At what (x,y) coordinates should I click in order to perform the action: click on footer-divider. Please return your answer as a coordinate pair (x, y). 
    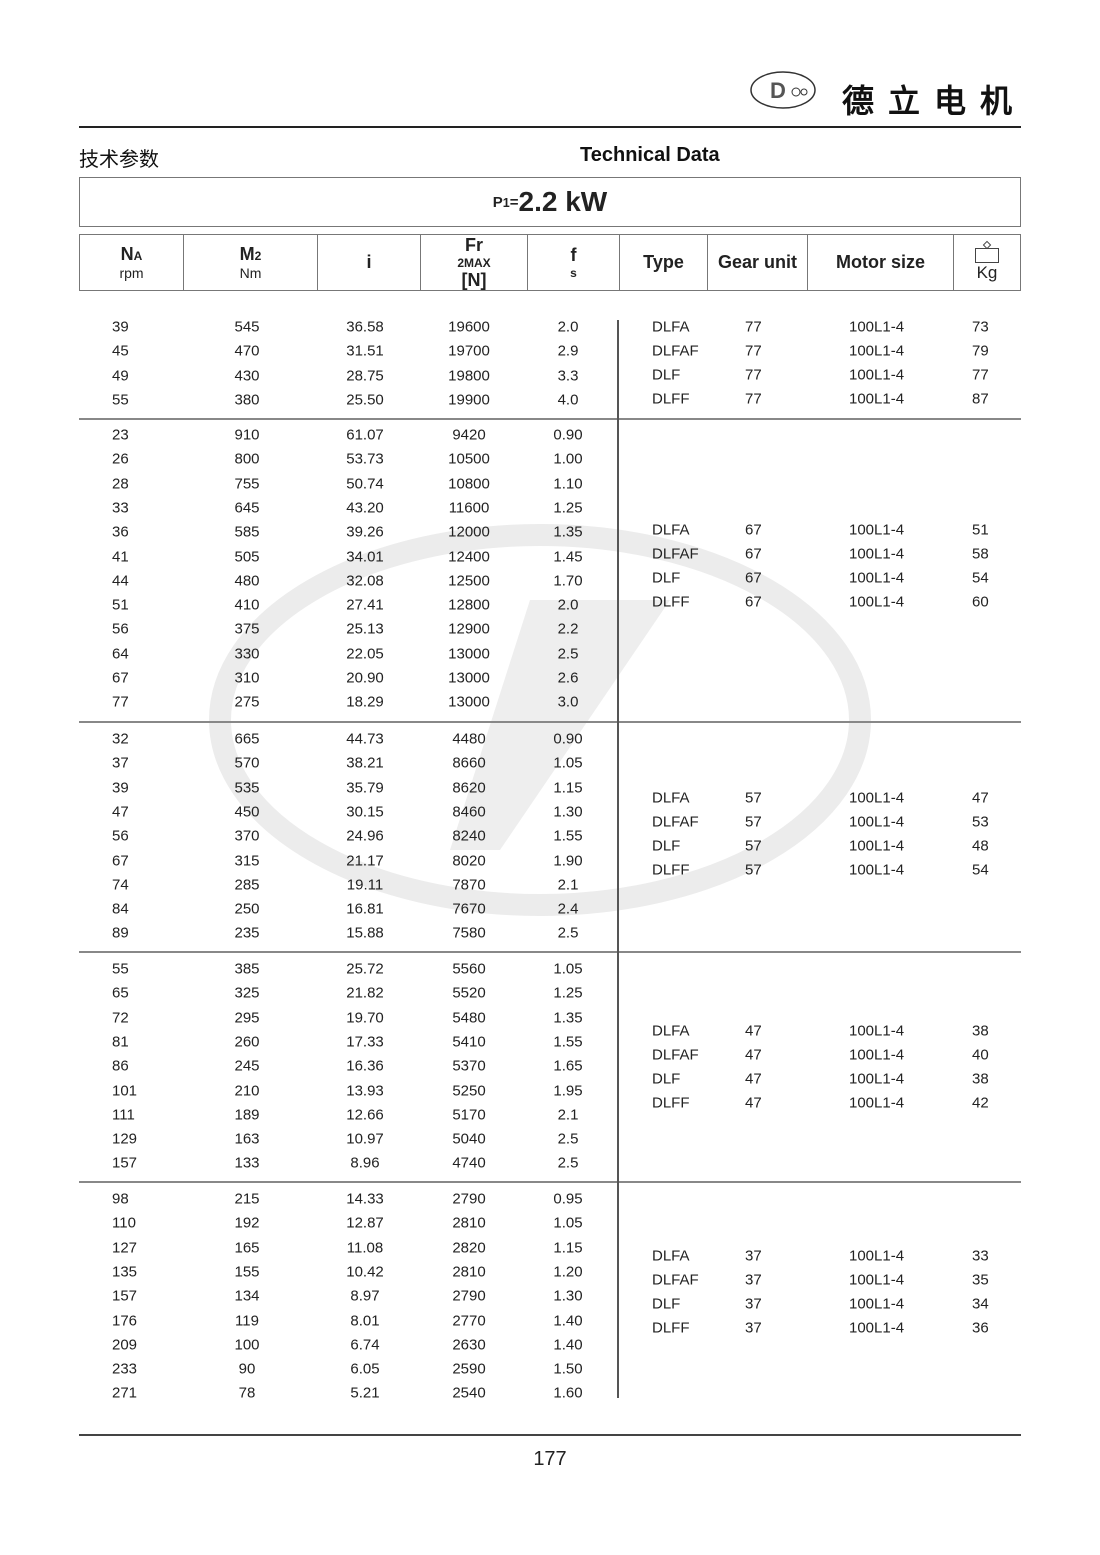
    Looking at the image, I should click on (550, 1435).